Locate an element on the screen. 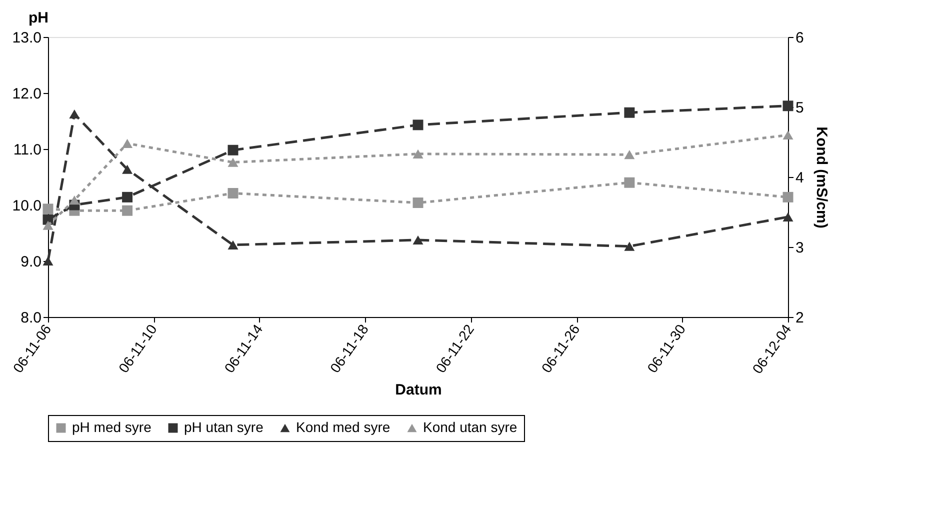 The image size is (928, 522). legend-label: pH utan syre is located at coordinates (224, 427).